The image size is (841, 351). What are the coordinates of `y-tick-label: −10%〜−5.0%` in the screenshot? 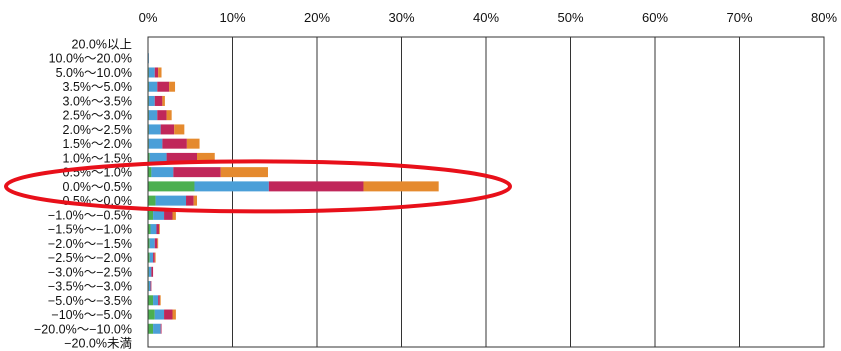 It's located at (91, 315).